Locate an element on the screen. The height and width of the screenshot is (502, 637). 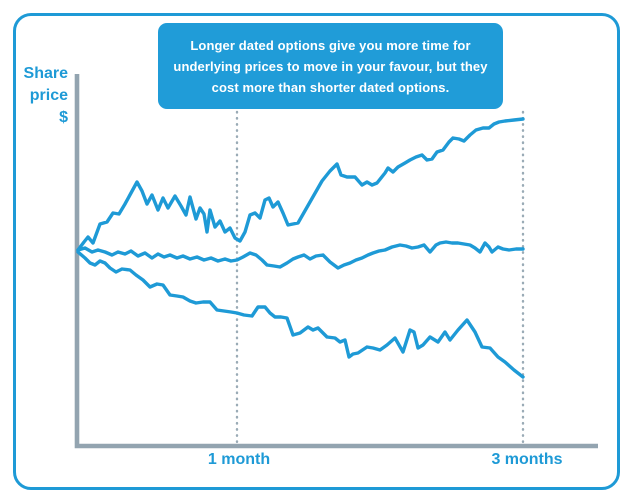
y-axis-label-line-2: price is located at coordinates (48, 95).